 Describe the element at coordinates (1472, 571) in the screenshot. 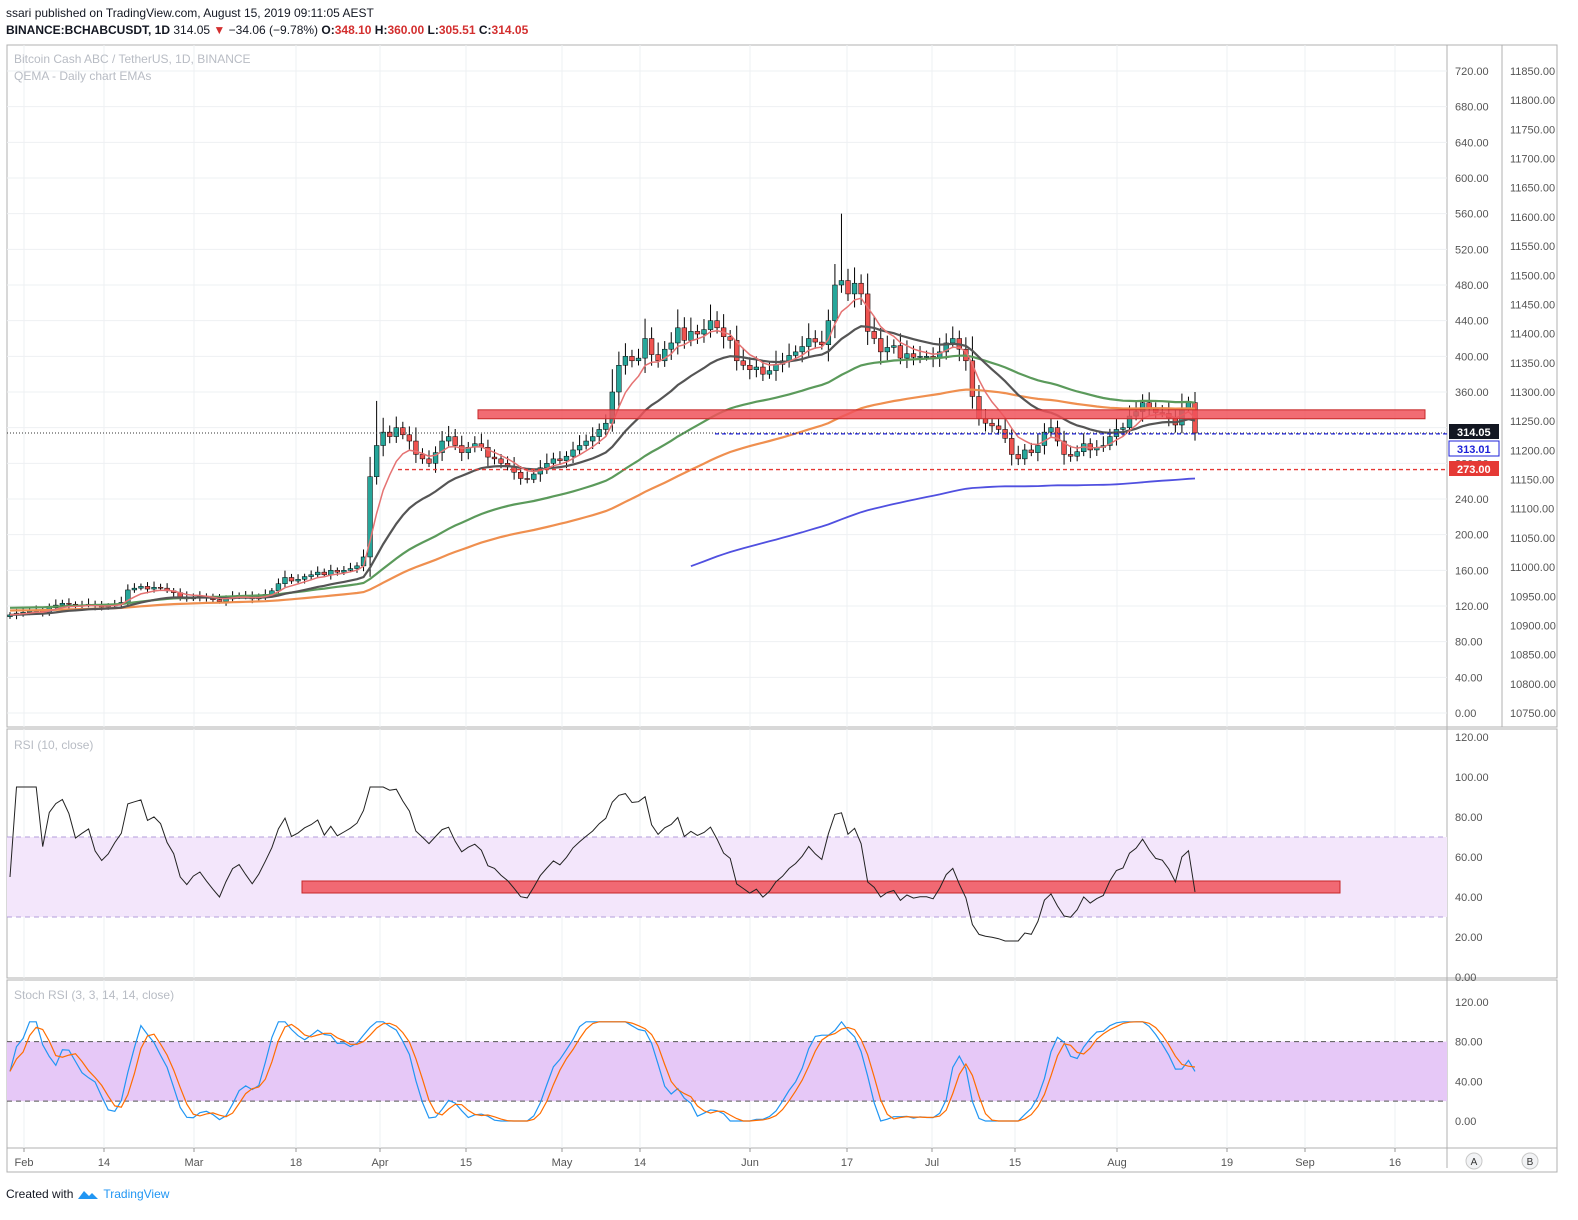

I see `y-tick-label: 160.00` at that location.